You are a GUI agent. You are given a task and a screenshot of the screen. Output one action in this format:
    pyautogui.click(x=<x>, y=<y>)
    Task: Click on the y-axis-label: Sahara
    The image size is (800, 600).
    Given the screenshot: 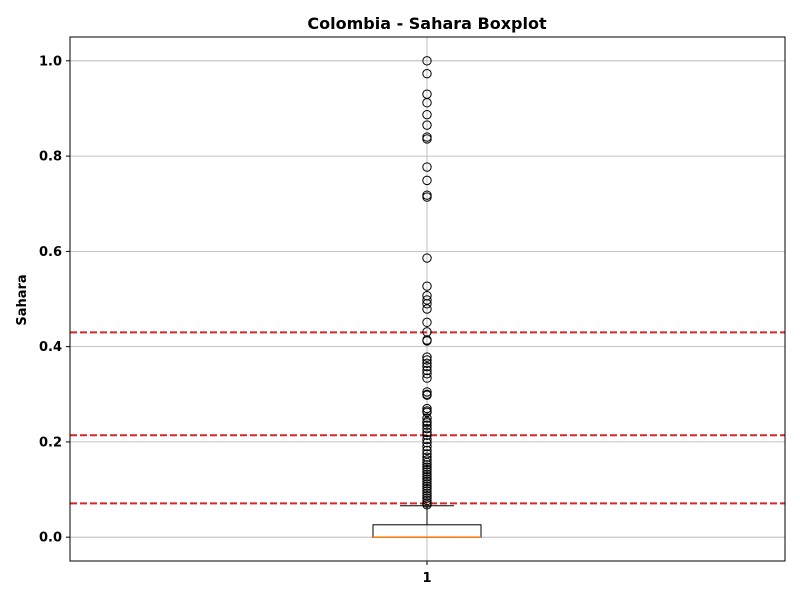 What is the action you would take?
    pyautogui.click(x=22, y=299)
    